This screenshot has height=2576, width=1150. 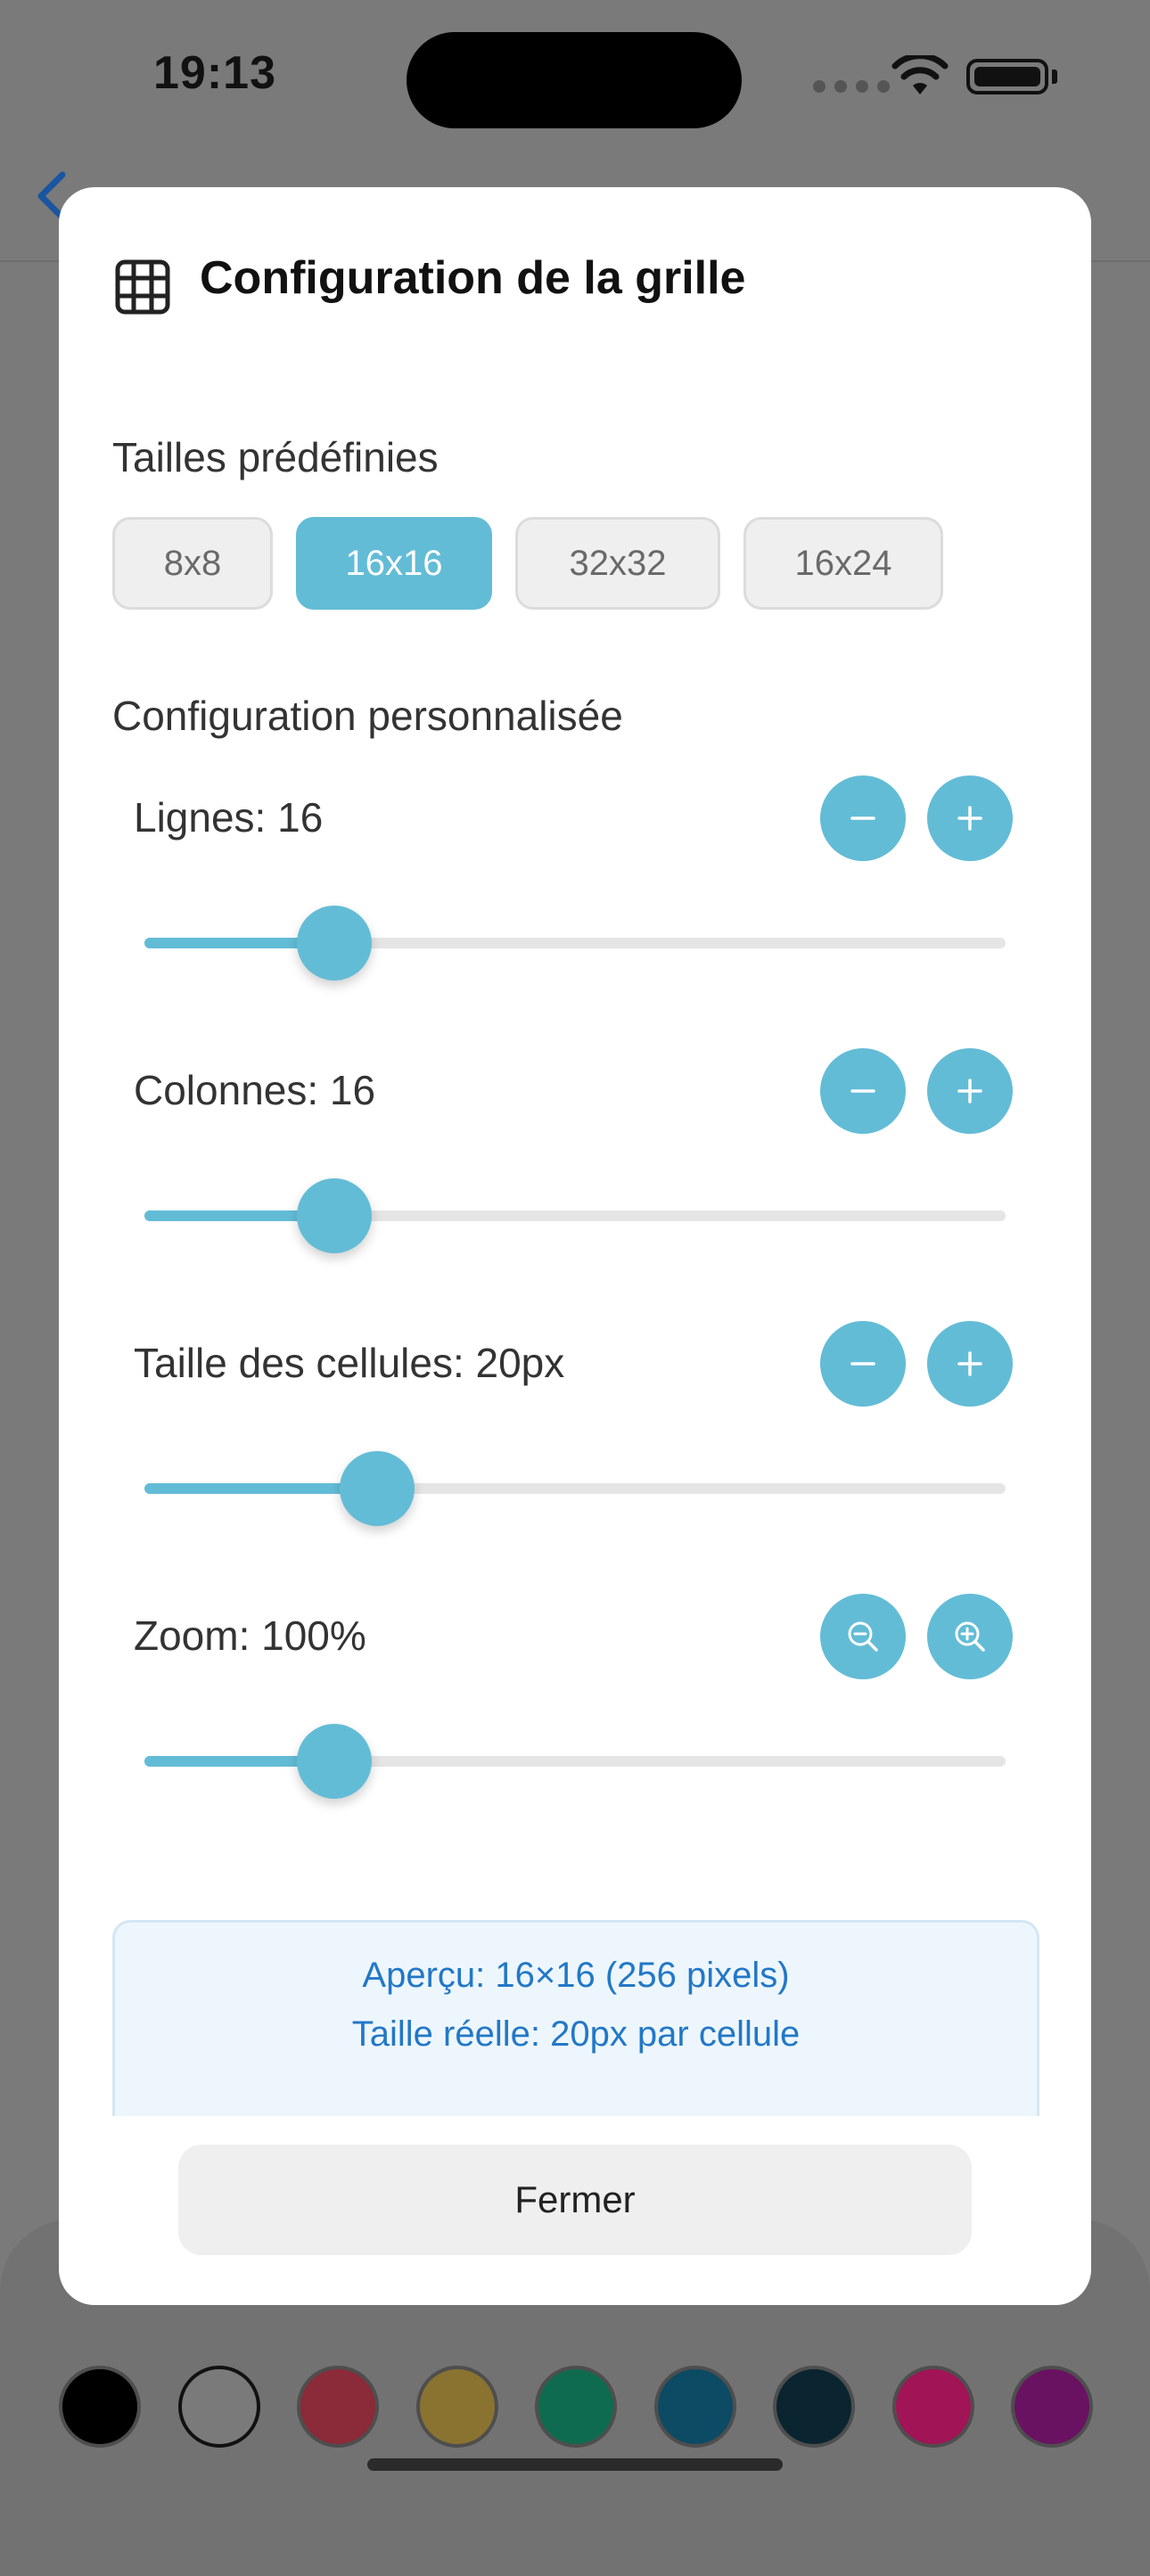 I want to click on modal-header: Configuration de la grille, so click(x=429, y=278).